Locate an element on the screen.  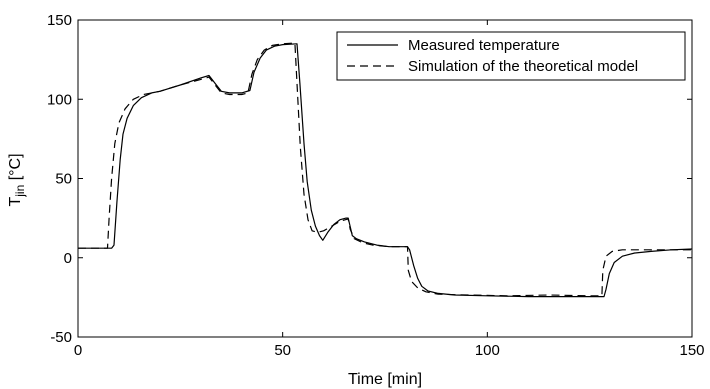
y-axis-title-rest: [°C] is located at coordinates (15, 168).